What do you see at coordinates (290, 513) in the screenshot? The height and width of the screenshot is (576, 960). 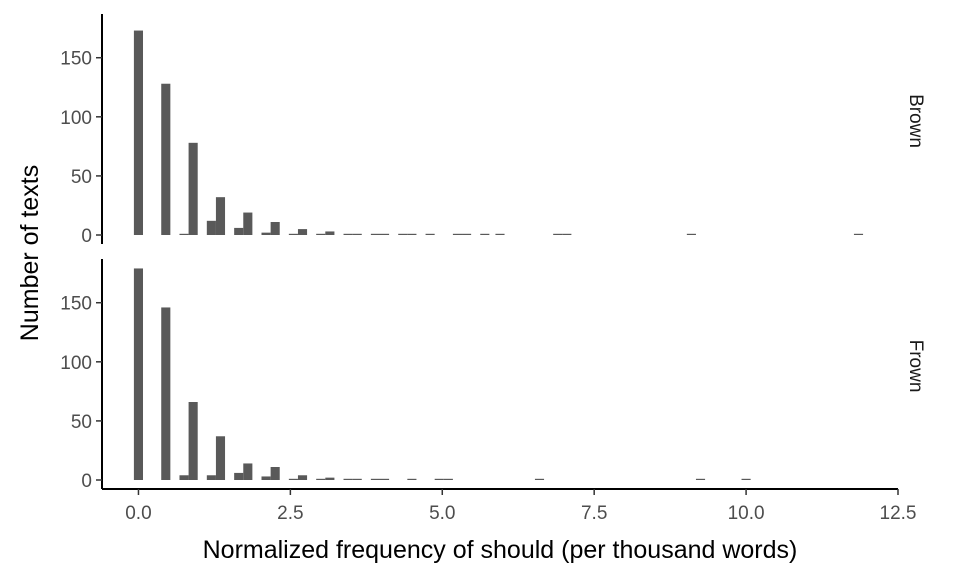 I see `x-tick-label: 2.5` at bounding box center [290, 513].